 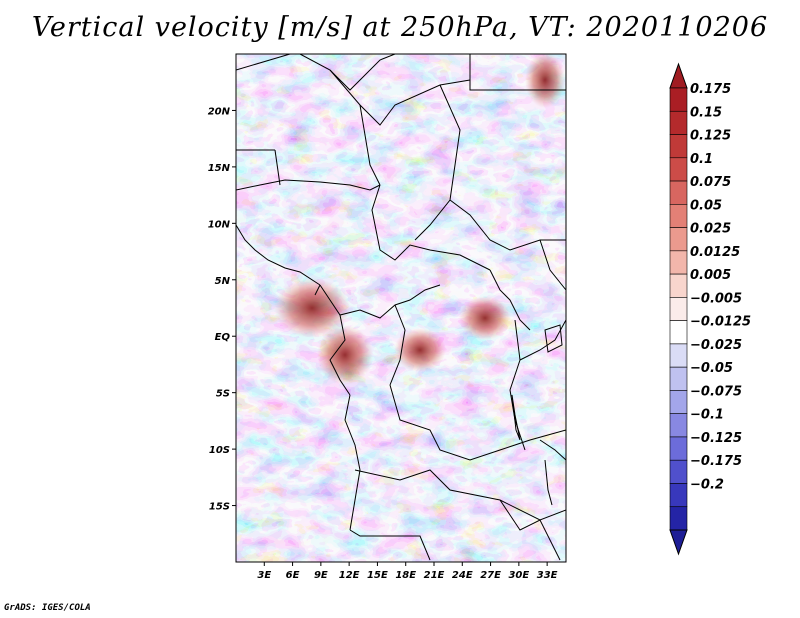 I want to click on colorbar-label: −0.1, so click(x=707, y=415).